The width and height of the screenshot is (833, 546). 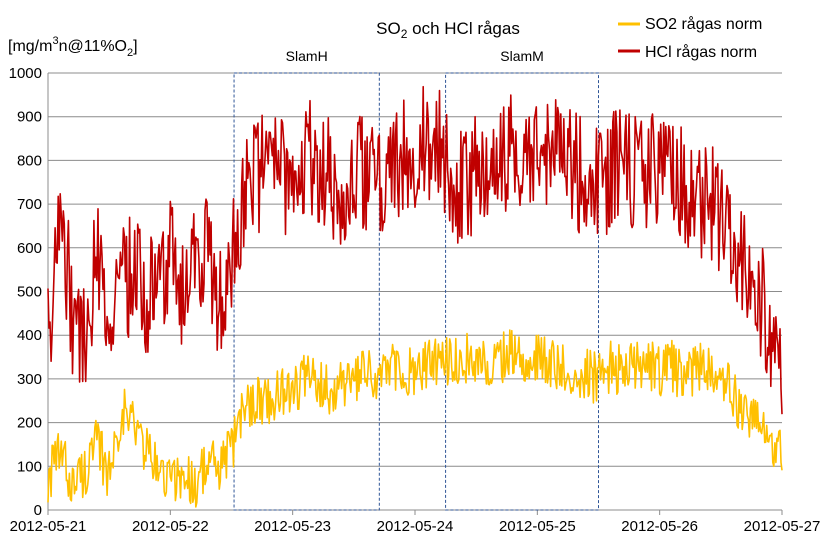 I want to click on y-tick-label: 800, so click(x=29, y=160).